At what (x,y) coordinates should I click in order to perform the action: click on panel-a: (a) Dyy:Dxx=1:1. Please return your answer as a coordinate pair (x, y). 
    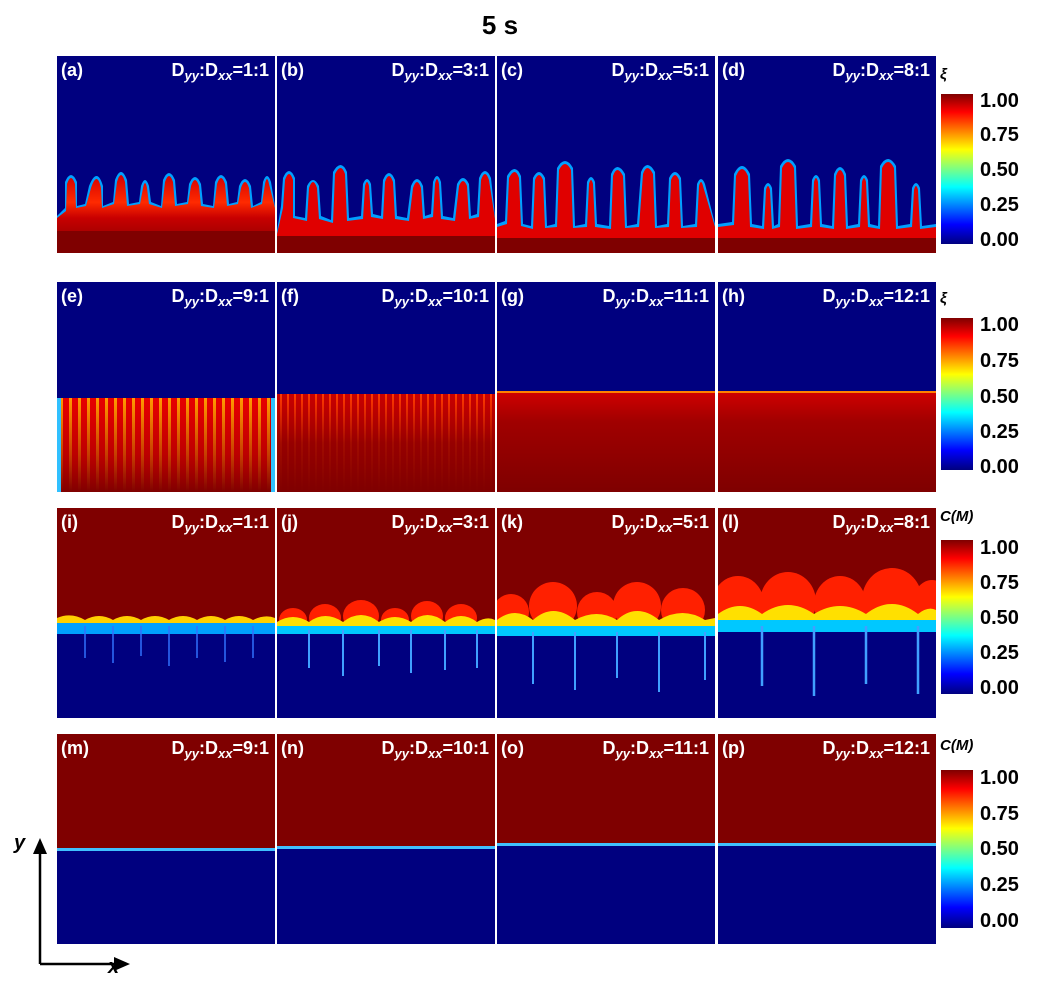
    Looking at the image, I should click on (166, 154).